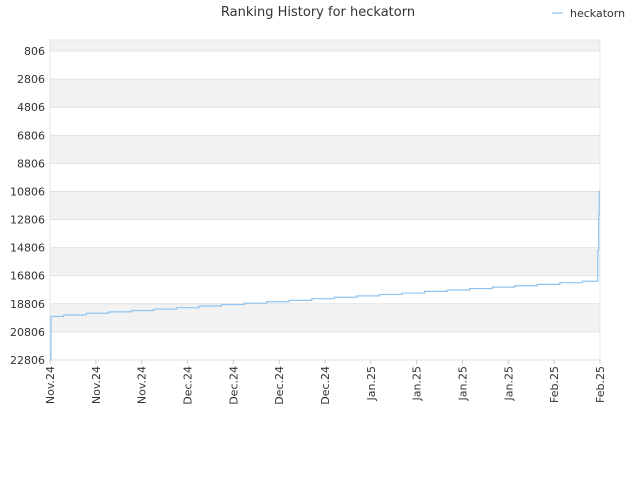 This screenshot has height=480, width=640. Describe the element at coordinates (31, 135) in the screenshot. I see `y-tick-label: 6806` at that location.